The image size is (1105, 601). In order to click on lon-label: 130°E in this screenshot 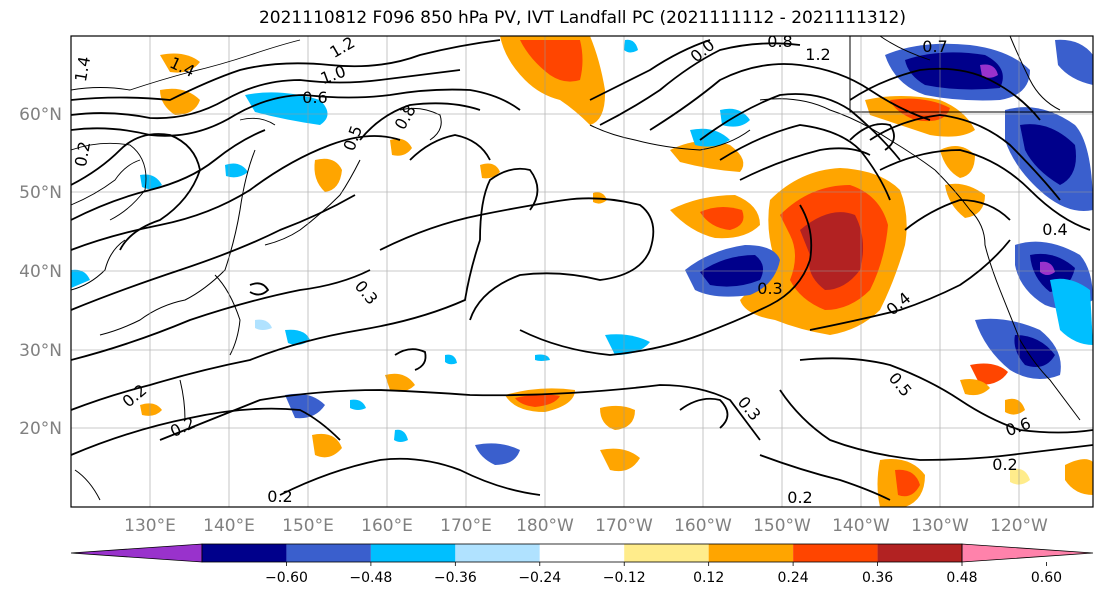, I will do `click(150, 526)`.